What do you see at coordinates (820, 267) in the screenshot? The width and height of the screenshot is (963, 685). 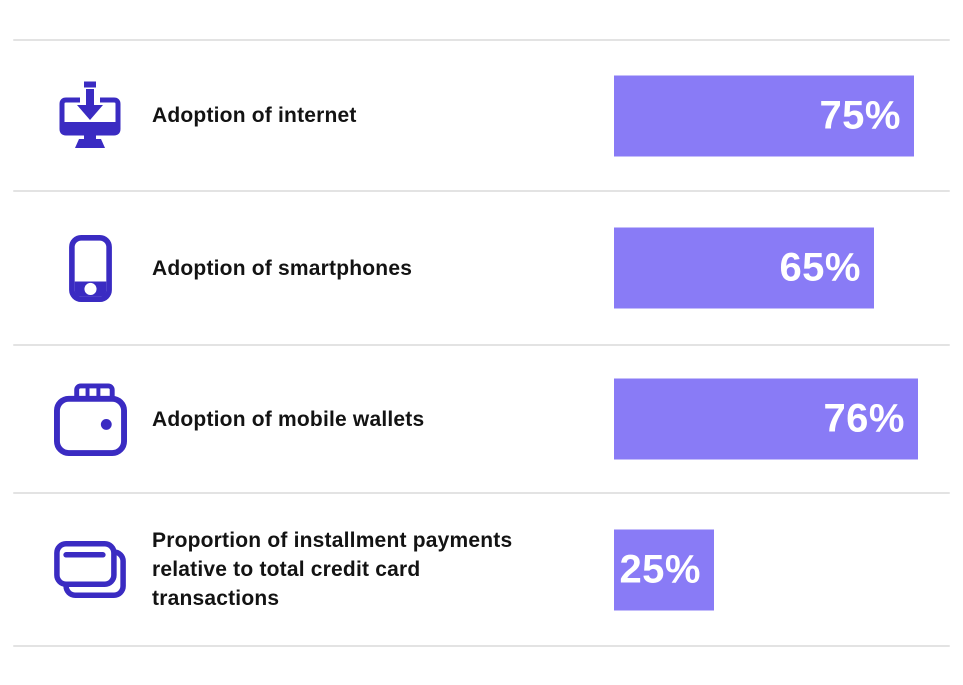 I see `stat-value: 65%` at bounding box center [820, 267].